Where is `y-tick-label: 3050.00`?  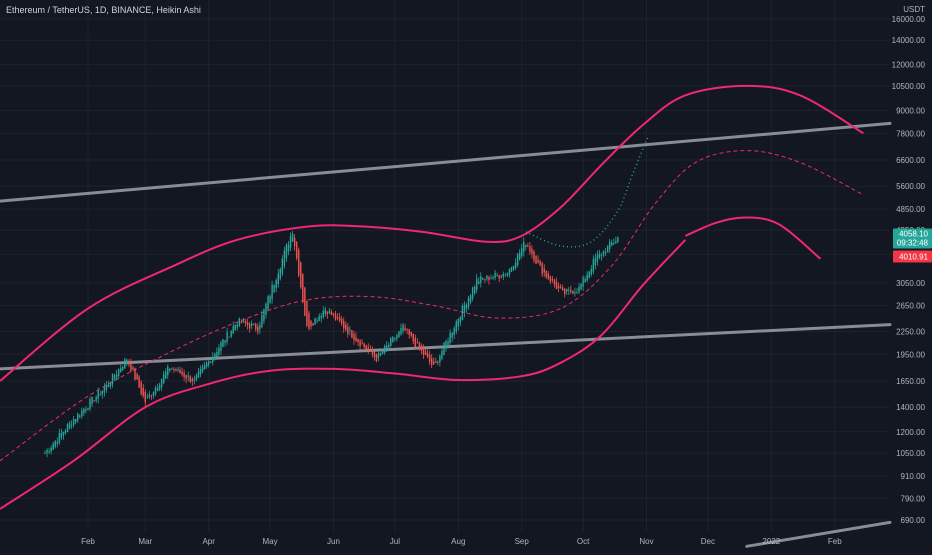
y-tick-label: 3050.00 is located at coordinates (910, 283).